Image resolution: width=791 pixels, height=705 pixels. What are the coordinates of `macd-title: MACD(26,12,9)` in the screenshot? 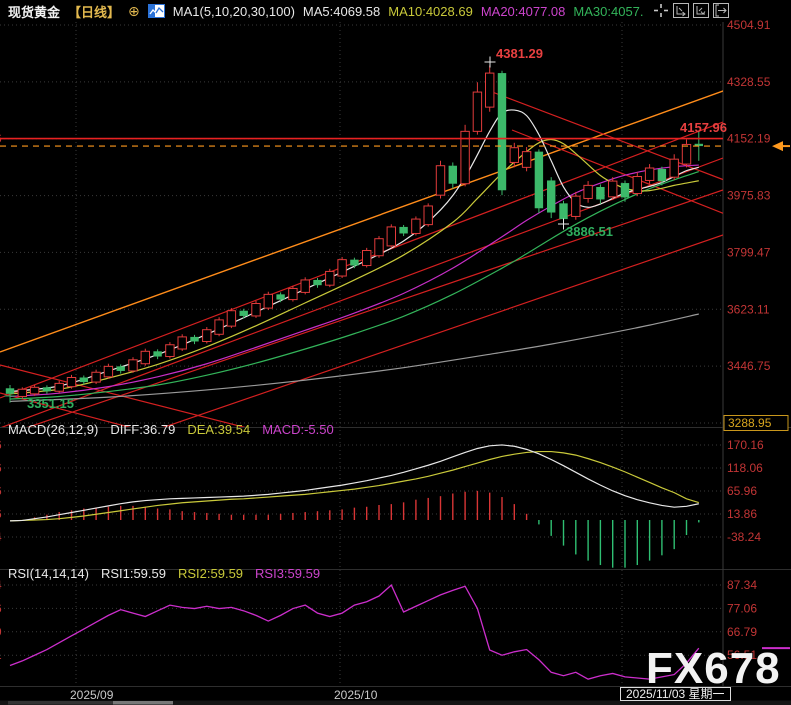 It's located at (53, 429).